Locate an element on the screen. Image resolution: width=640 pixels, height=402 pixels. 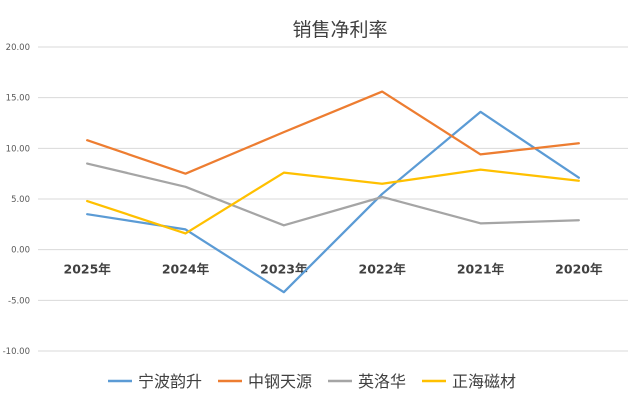
y-tick-label: 10.00 is located at coordinates (18, 149).